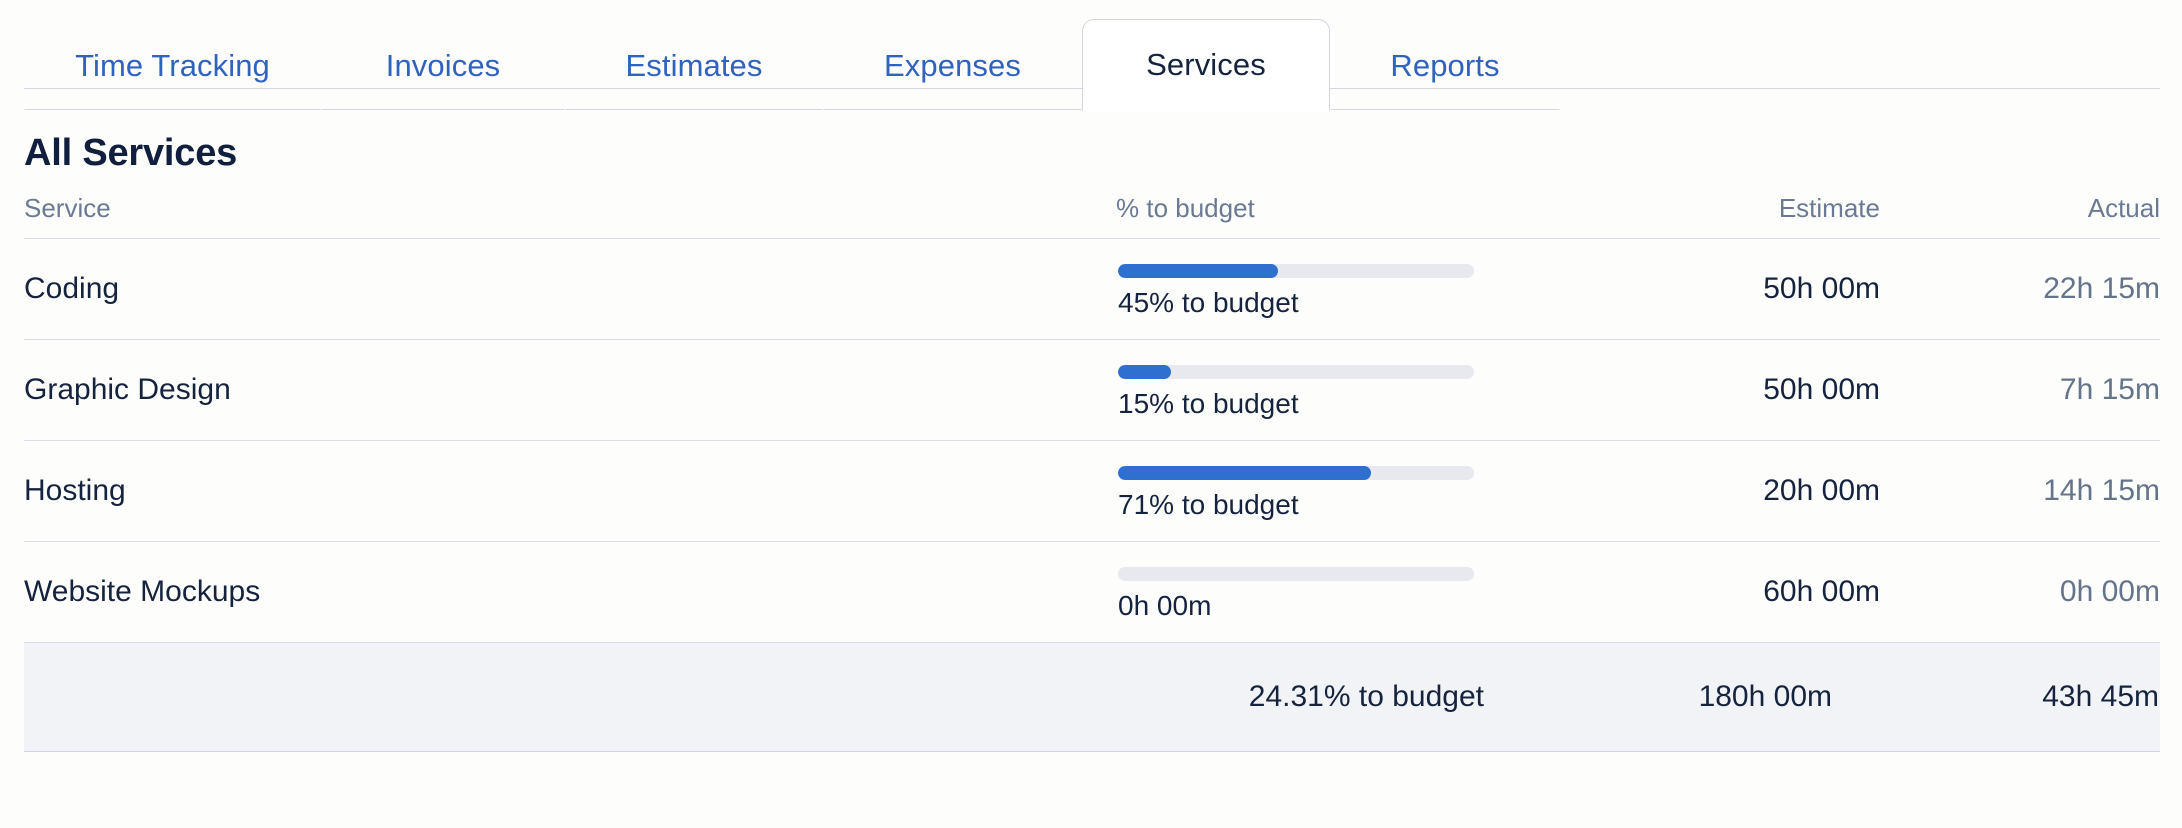  Describe the element at coordinates (1208, 403) in the screenshot. I see `progress-bar-label: 15% to budget` at that location.